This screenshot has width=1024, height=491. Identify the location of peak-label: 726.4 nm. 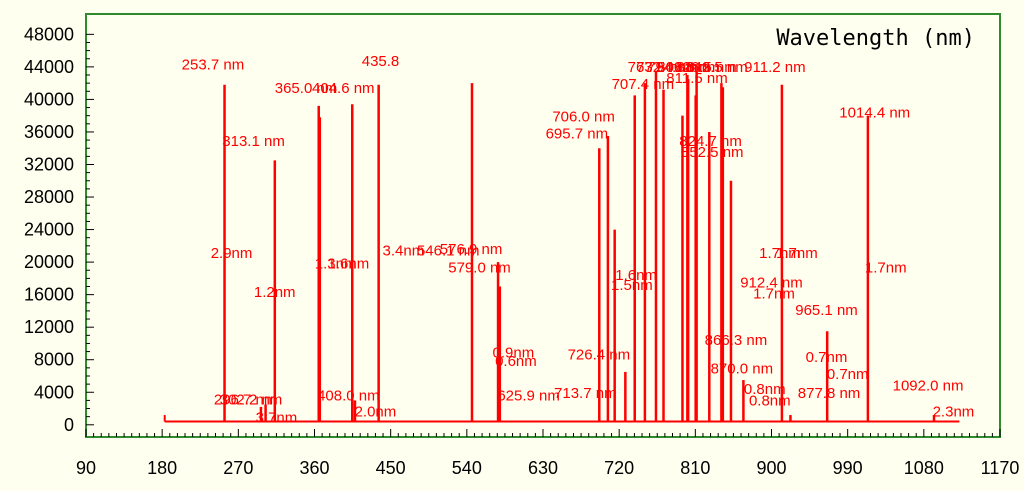
(599, 355).